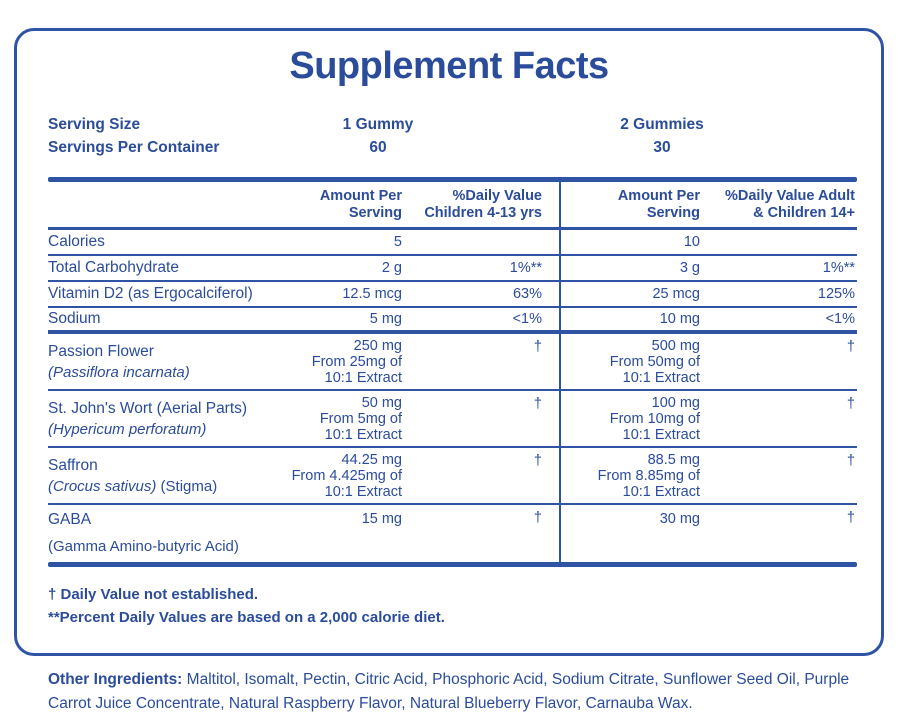 The image size is (898, 722). I want to click on top-divider-bar, so click(452, 179).